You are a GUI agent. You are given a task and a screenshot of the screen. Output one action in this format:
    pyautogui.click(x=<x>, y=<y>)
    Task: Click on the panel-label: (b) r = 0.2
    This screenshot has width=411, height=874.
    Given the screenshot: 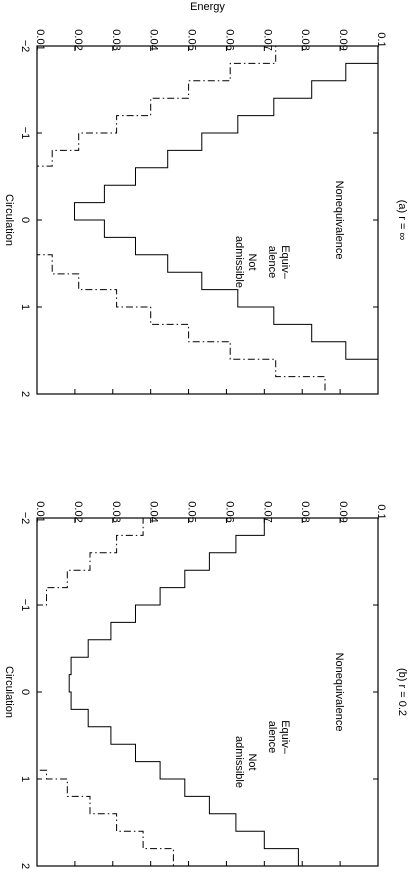 What is the action you would take?
    pyautogui.click(x=402, y=692)
    